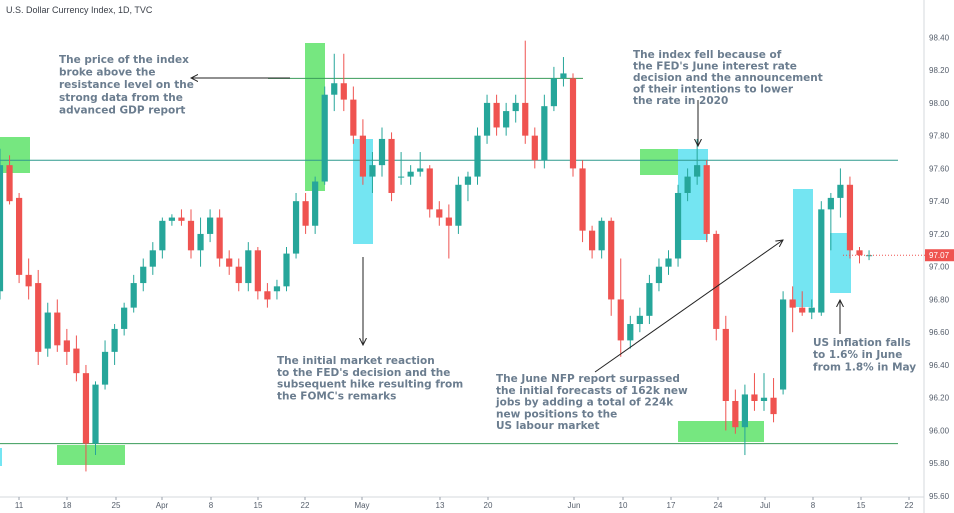 Image resolution: width=954 pixels, height=513 pixels. What do you see at coordinates (864, 367) in the screenshot?
I see `annotation-inflation-line: from 1.8% in May` at bounding box center [864, 367].